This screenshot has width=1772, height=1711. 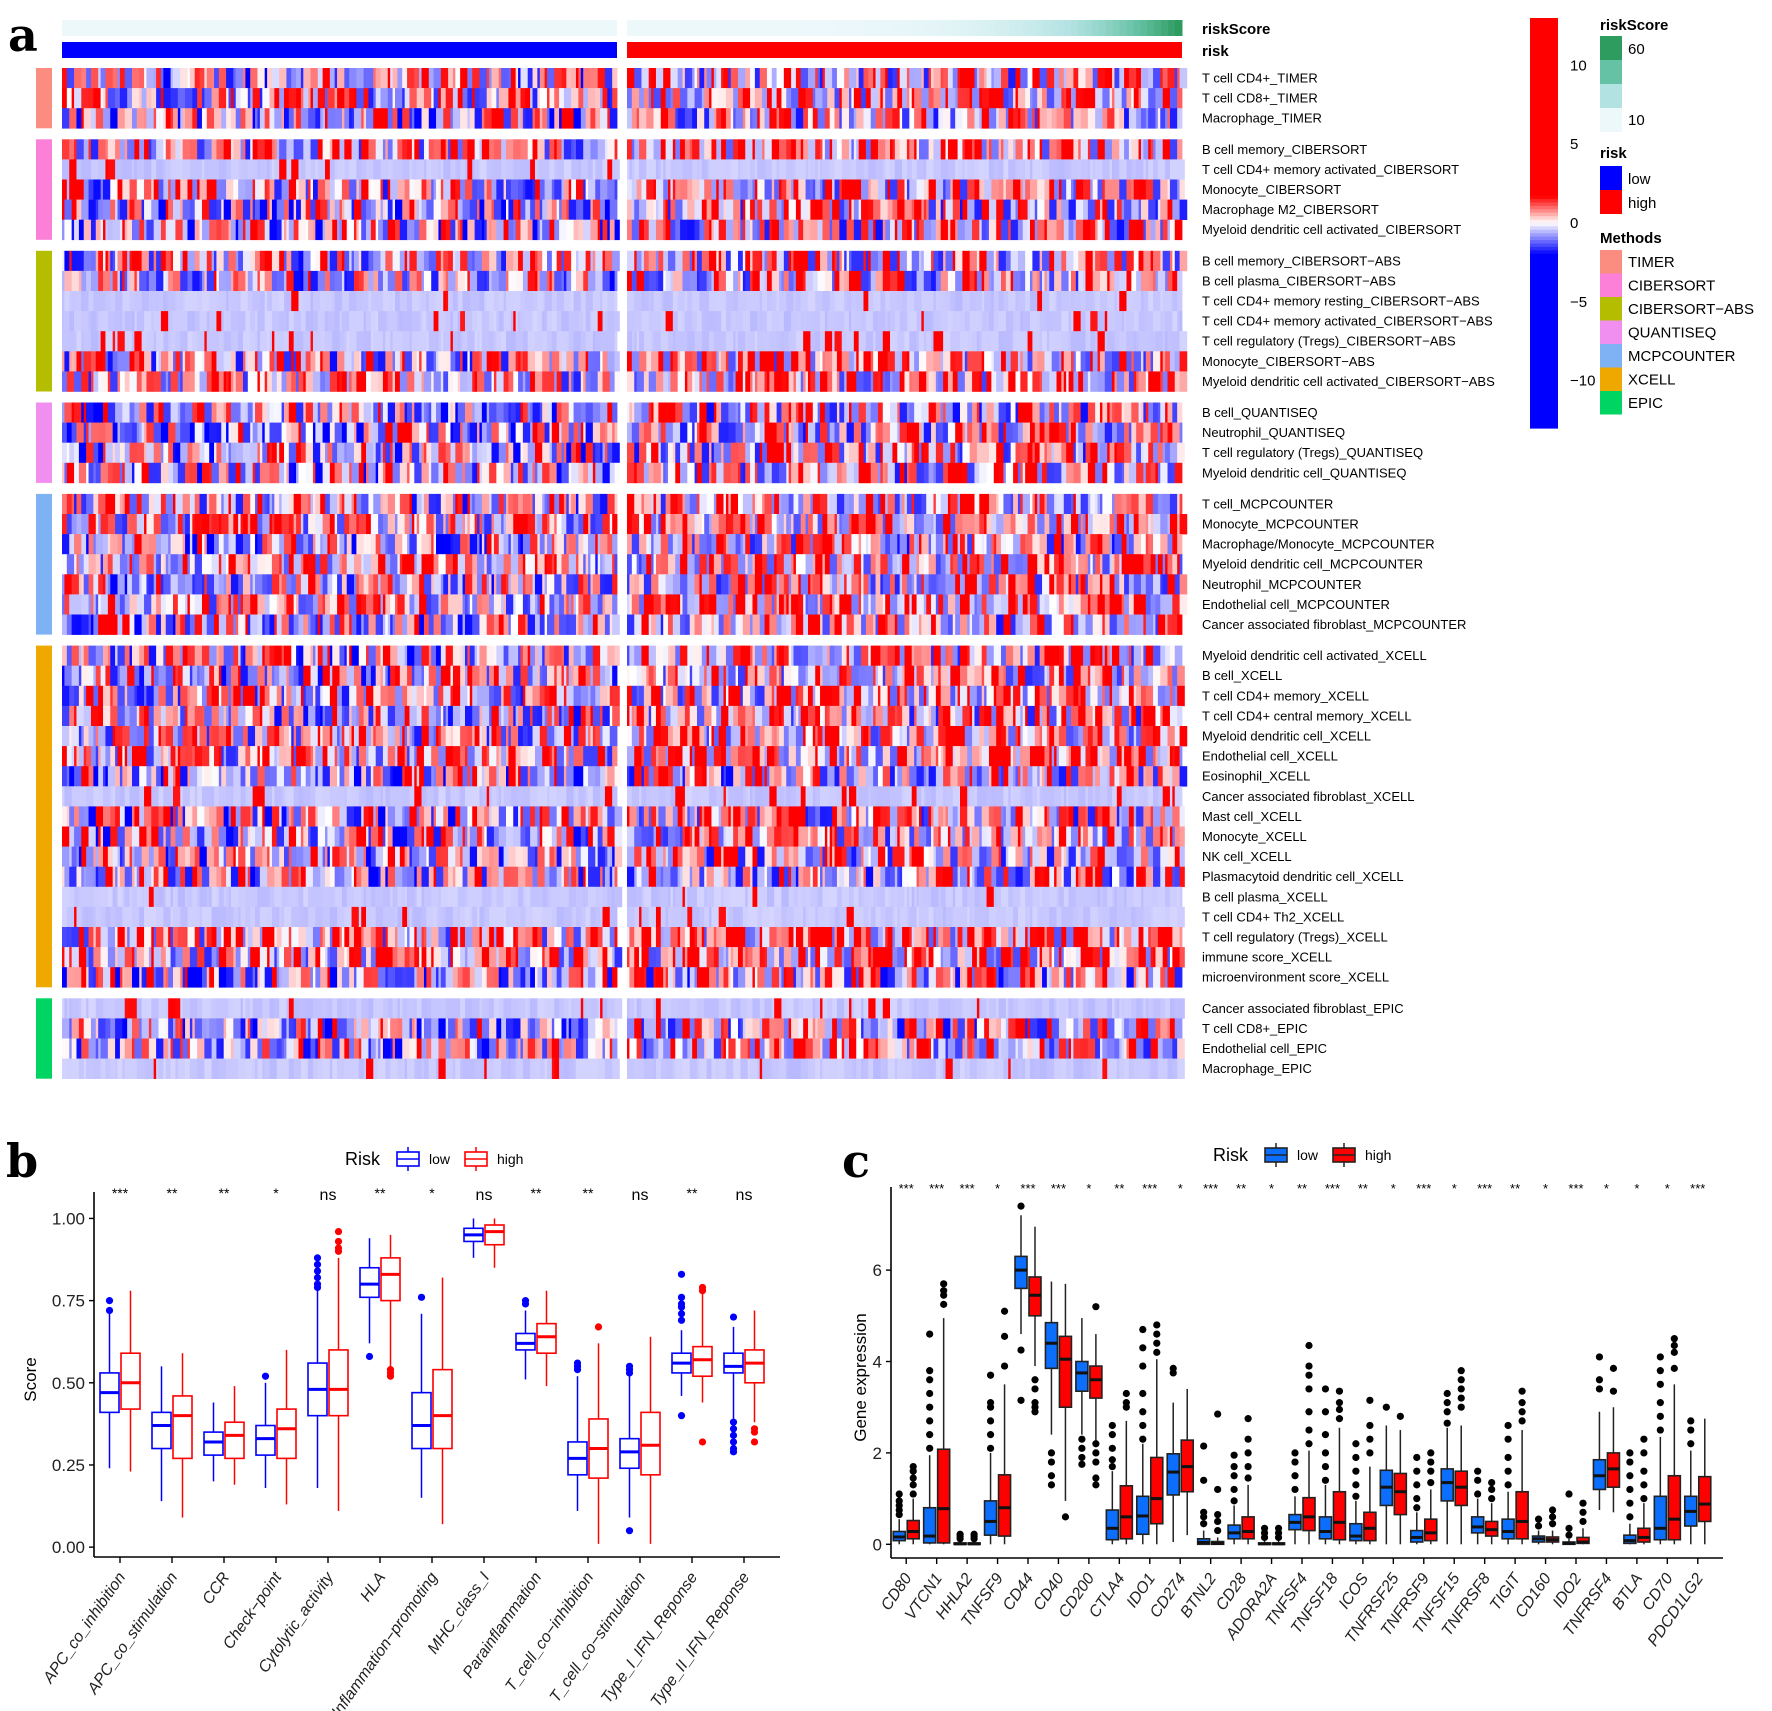 What do you see at coordinates (904, 50) in the screenshot?
I see `risk-annotation-high` at bounding box center [904, 50].